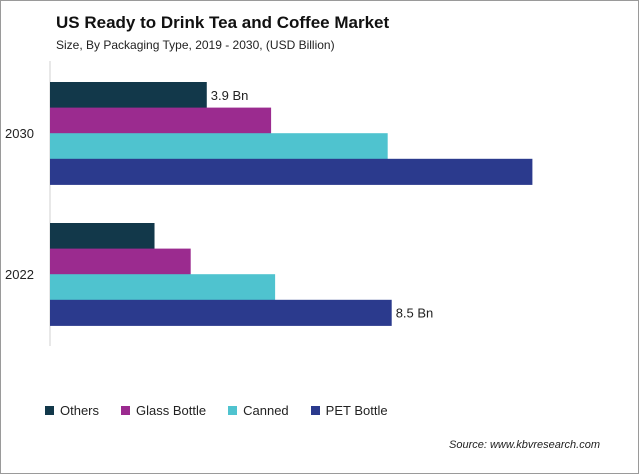  What do you see at coordinates (219, 146) in the screenshot?
I see `bar-canned-2030` at bounding box center [219, 146].